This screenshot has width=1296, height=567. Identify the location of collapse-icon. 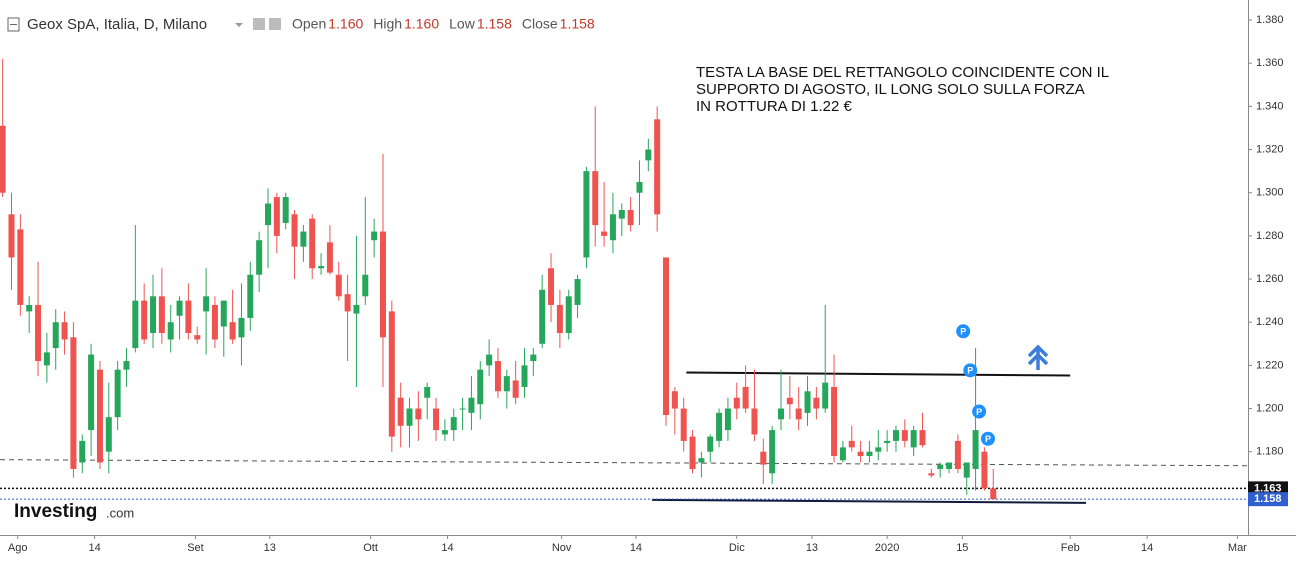
(13, 24).